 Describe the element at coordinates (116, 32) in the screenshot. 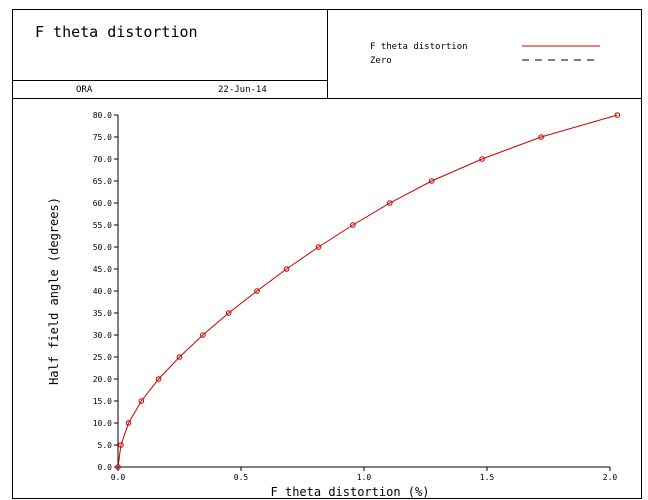

I see `chart-title: F theta distortion` at that location.